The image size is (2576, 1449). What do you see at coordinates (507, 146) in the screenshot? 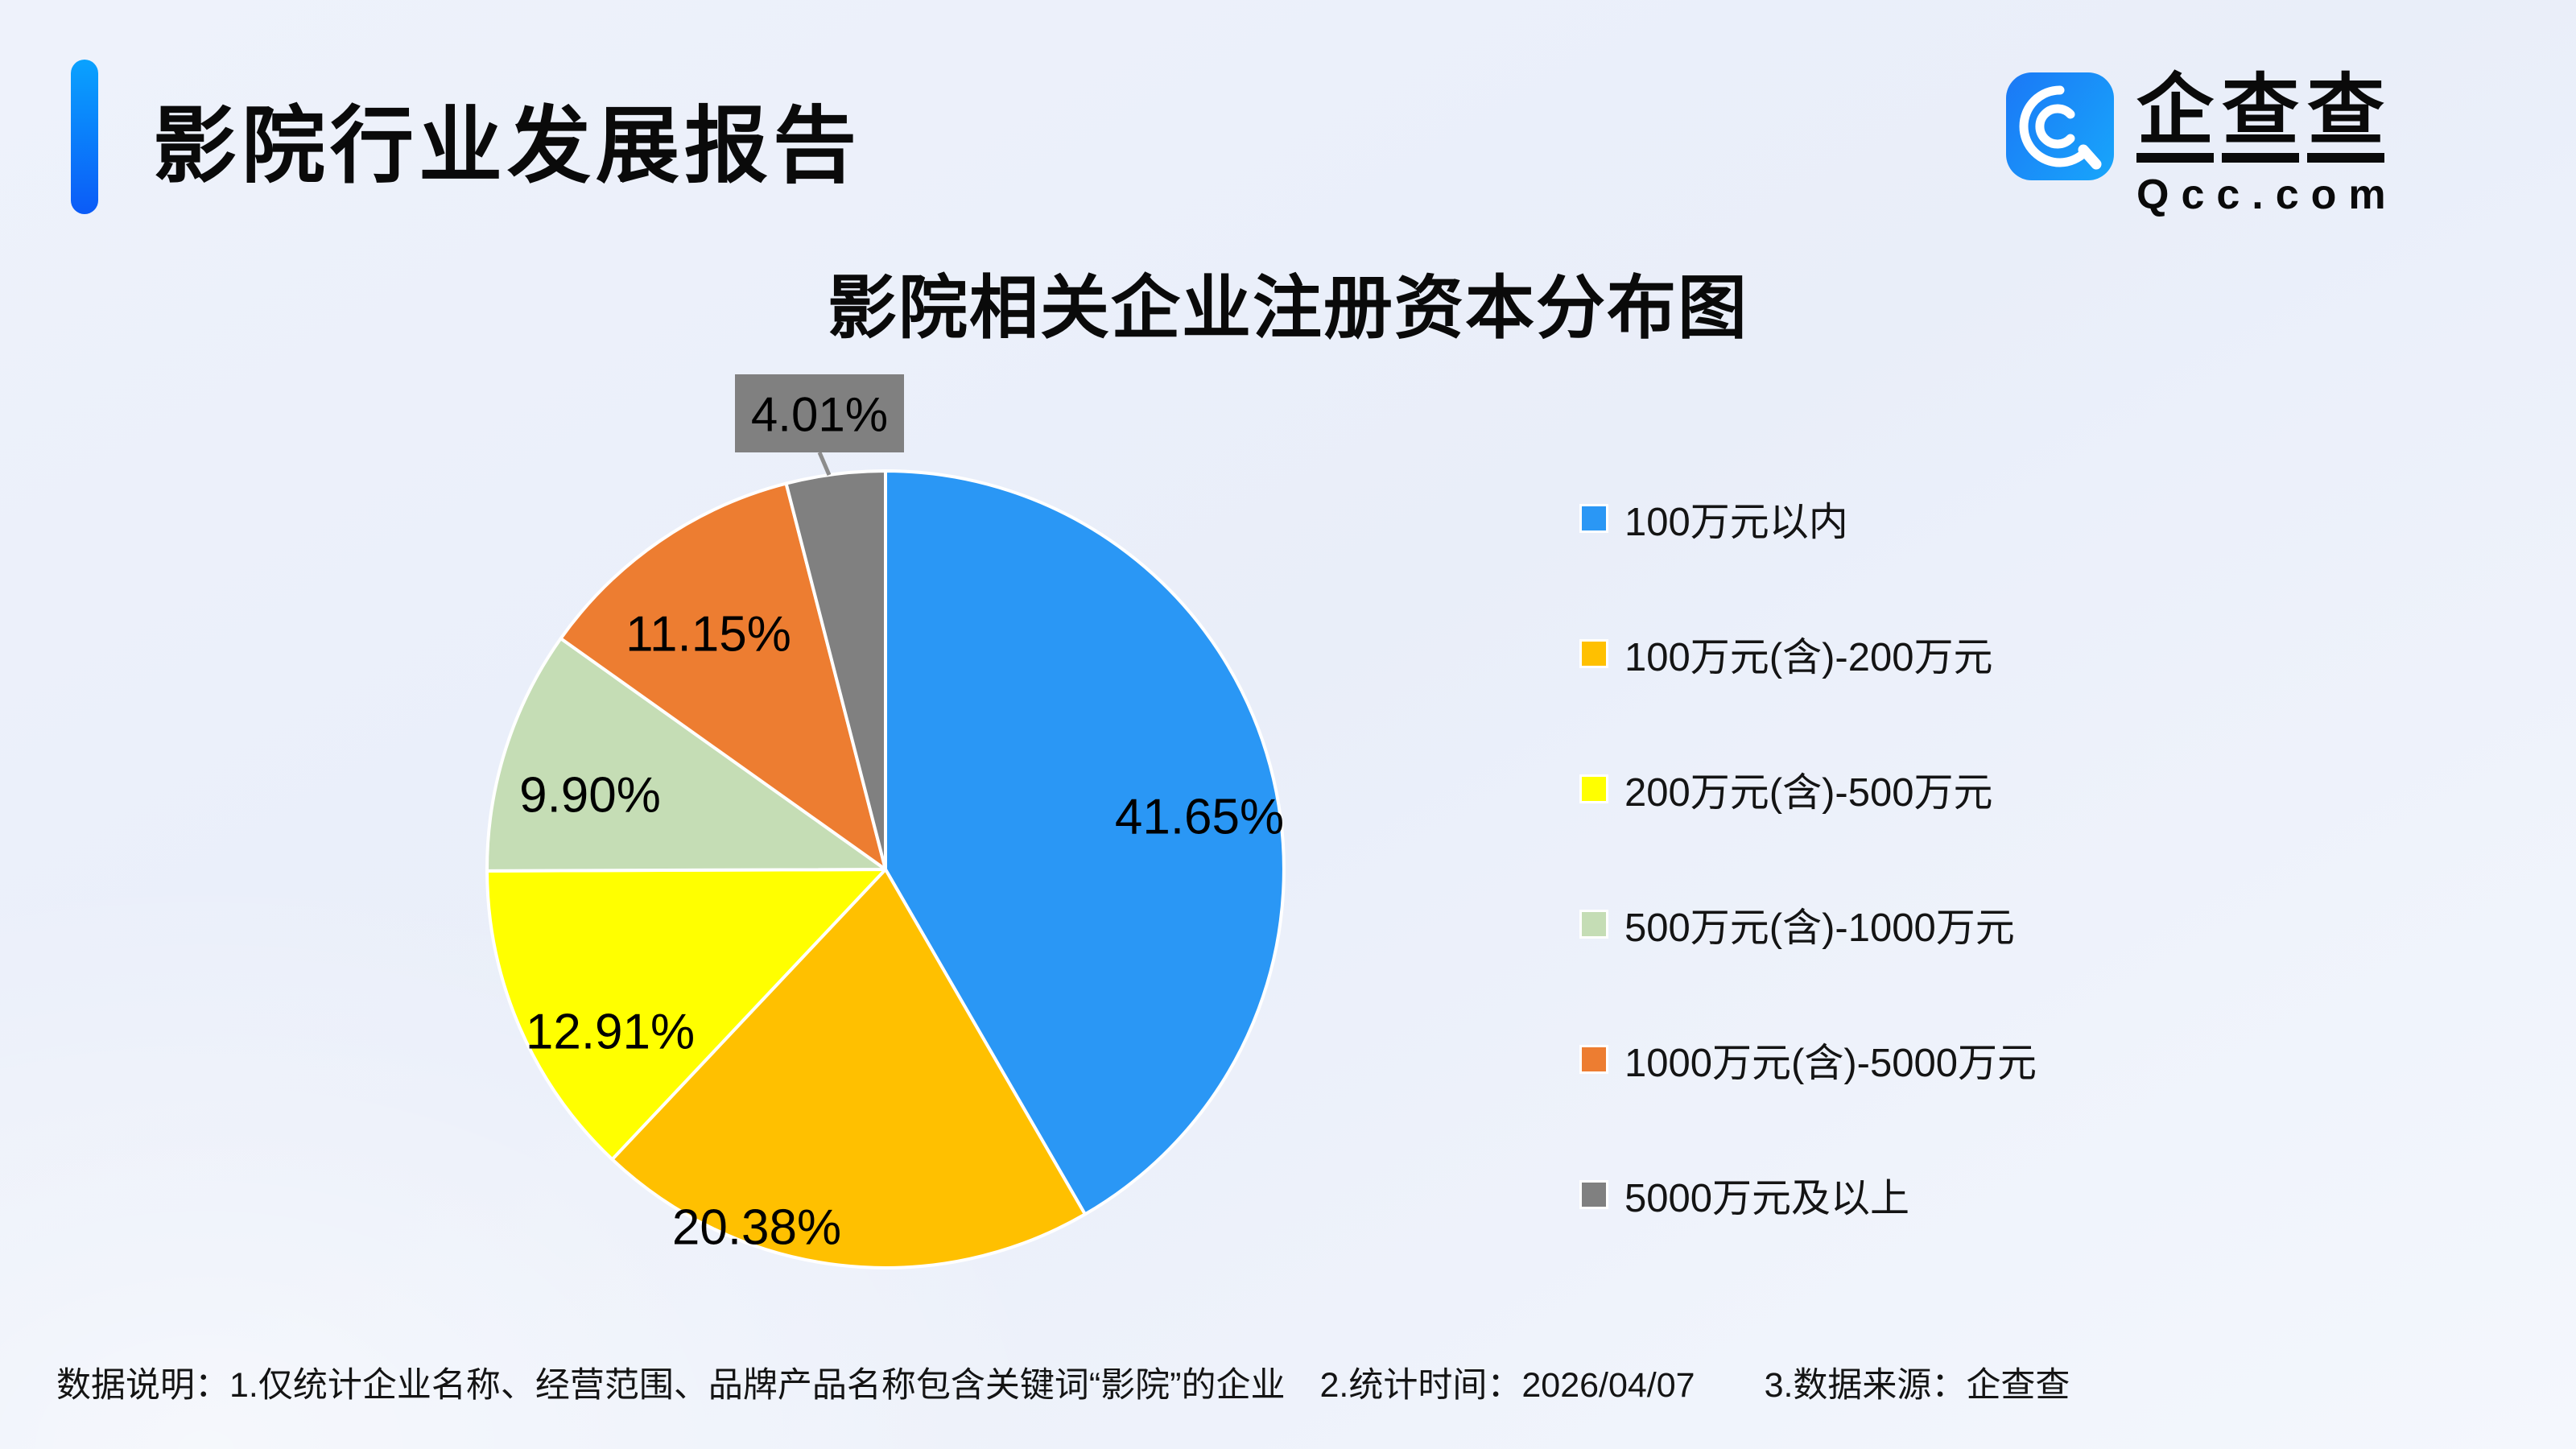
I see `report-title: 影院行业发展报告` at bounding box center [507, 146].